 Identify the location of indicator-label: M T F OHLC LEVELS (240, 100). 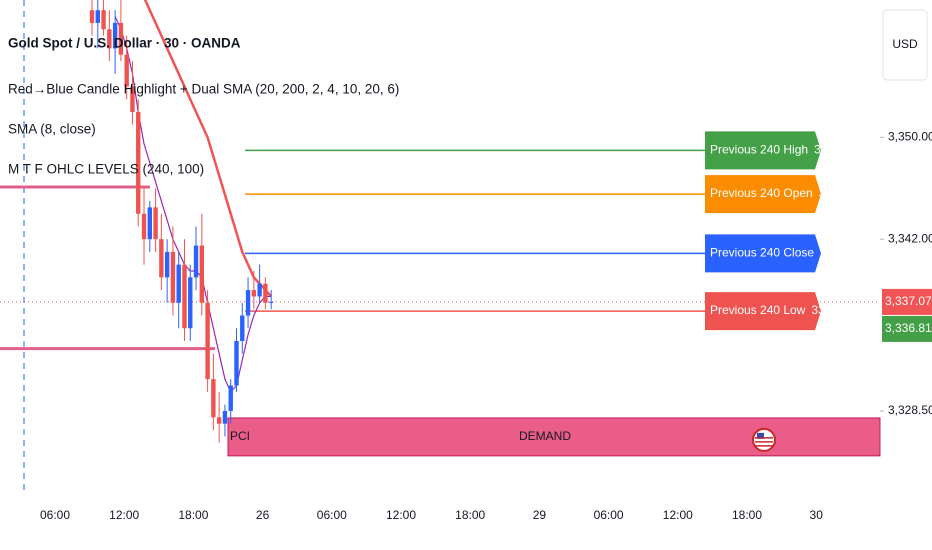
(106, 169).